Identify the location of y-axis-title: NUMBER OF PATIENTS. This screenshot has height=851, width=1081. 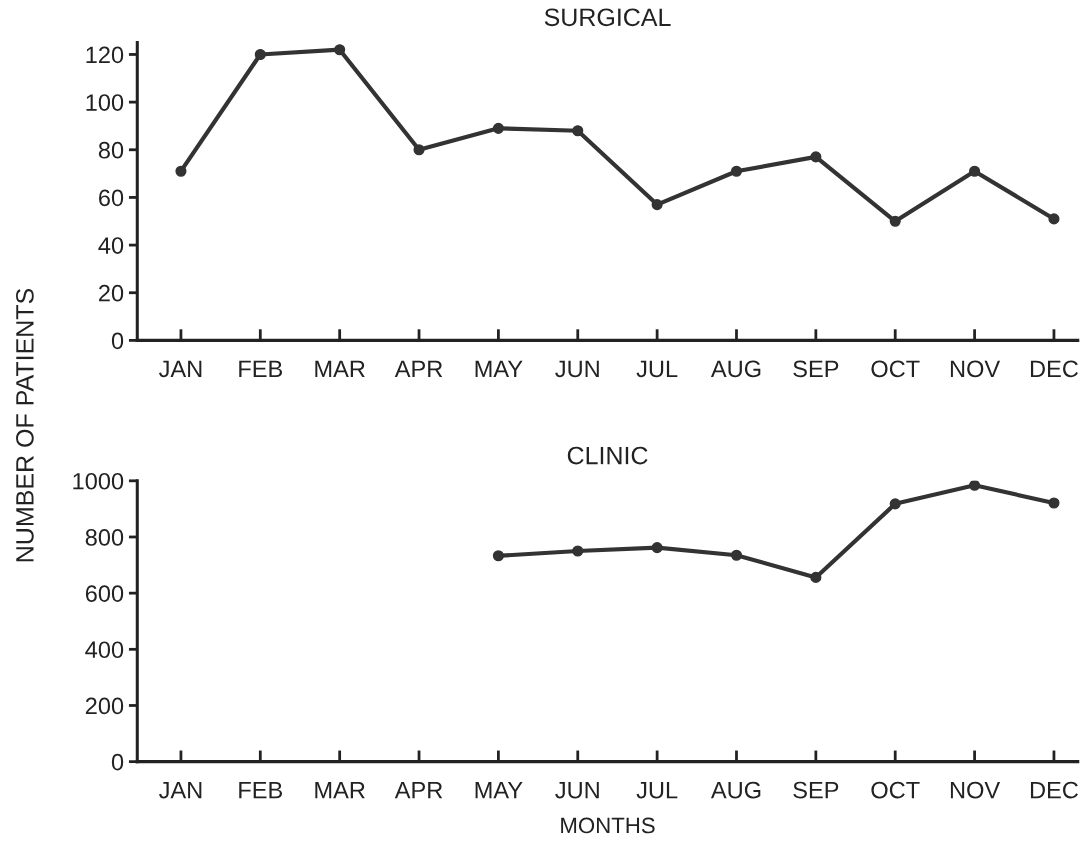
(25, 425).